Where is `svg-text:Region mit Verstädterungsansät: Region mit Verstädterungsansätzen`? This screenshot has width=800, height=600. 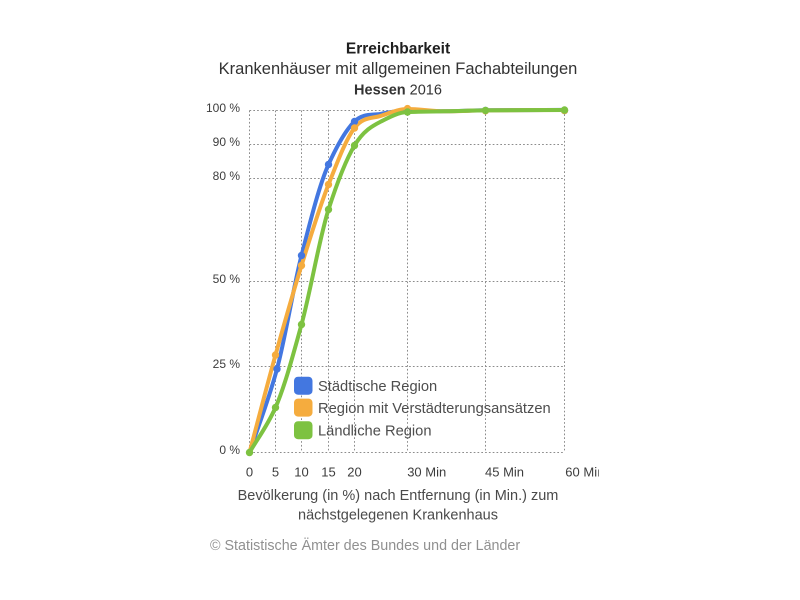
svg-text:Region mit Verstädterungsansät: Region mit Verstädterungsansätzen is located at coordinates (434, 409).